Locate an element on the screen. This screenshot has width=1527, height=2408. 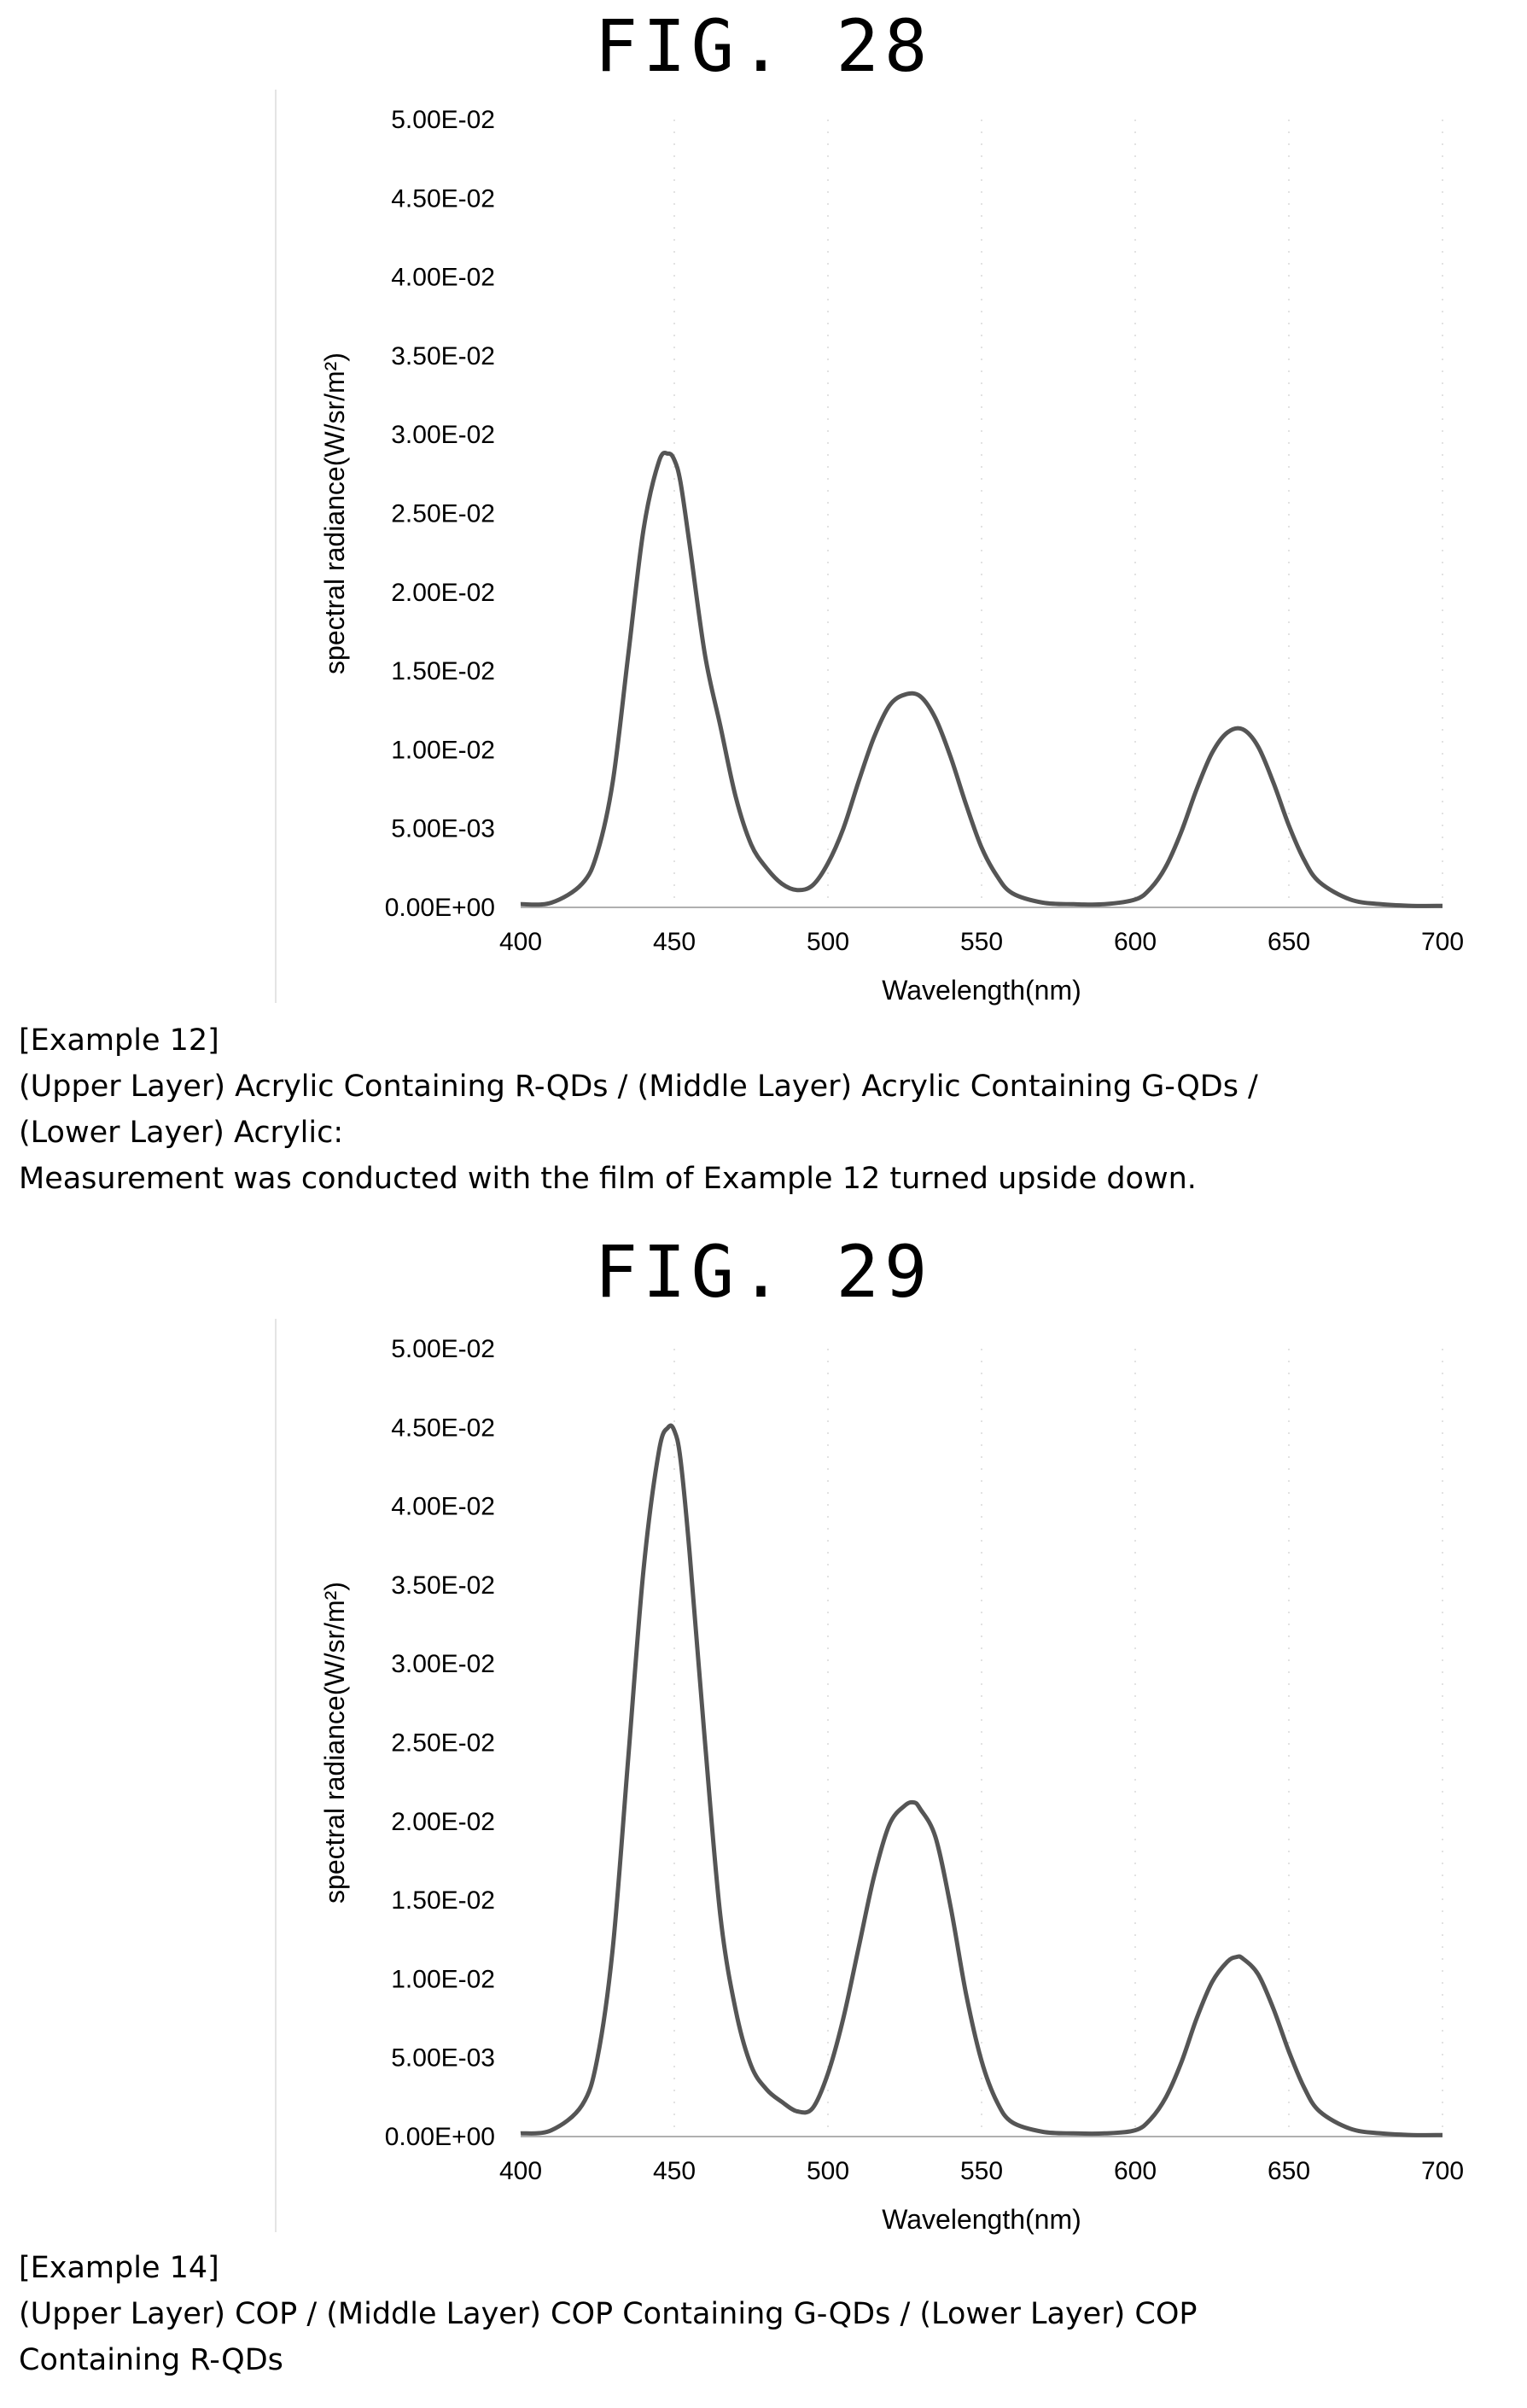
spectral-curve is located at coordinates (981, 679).